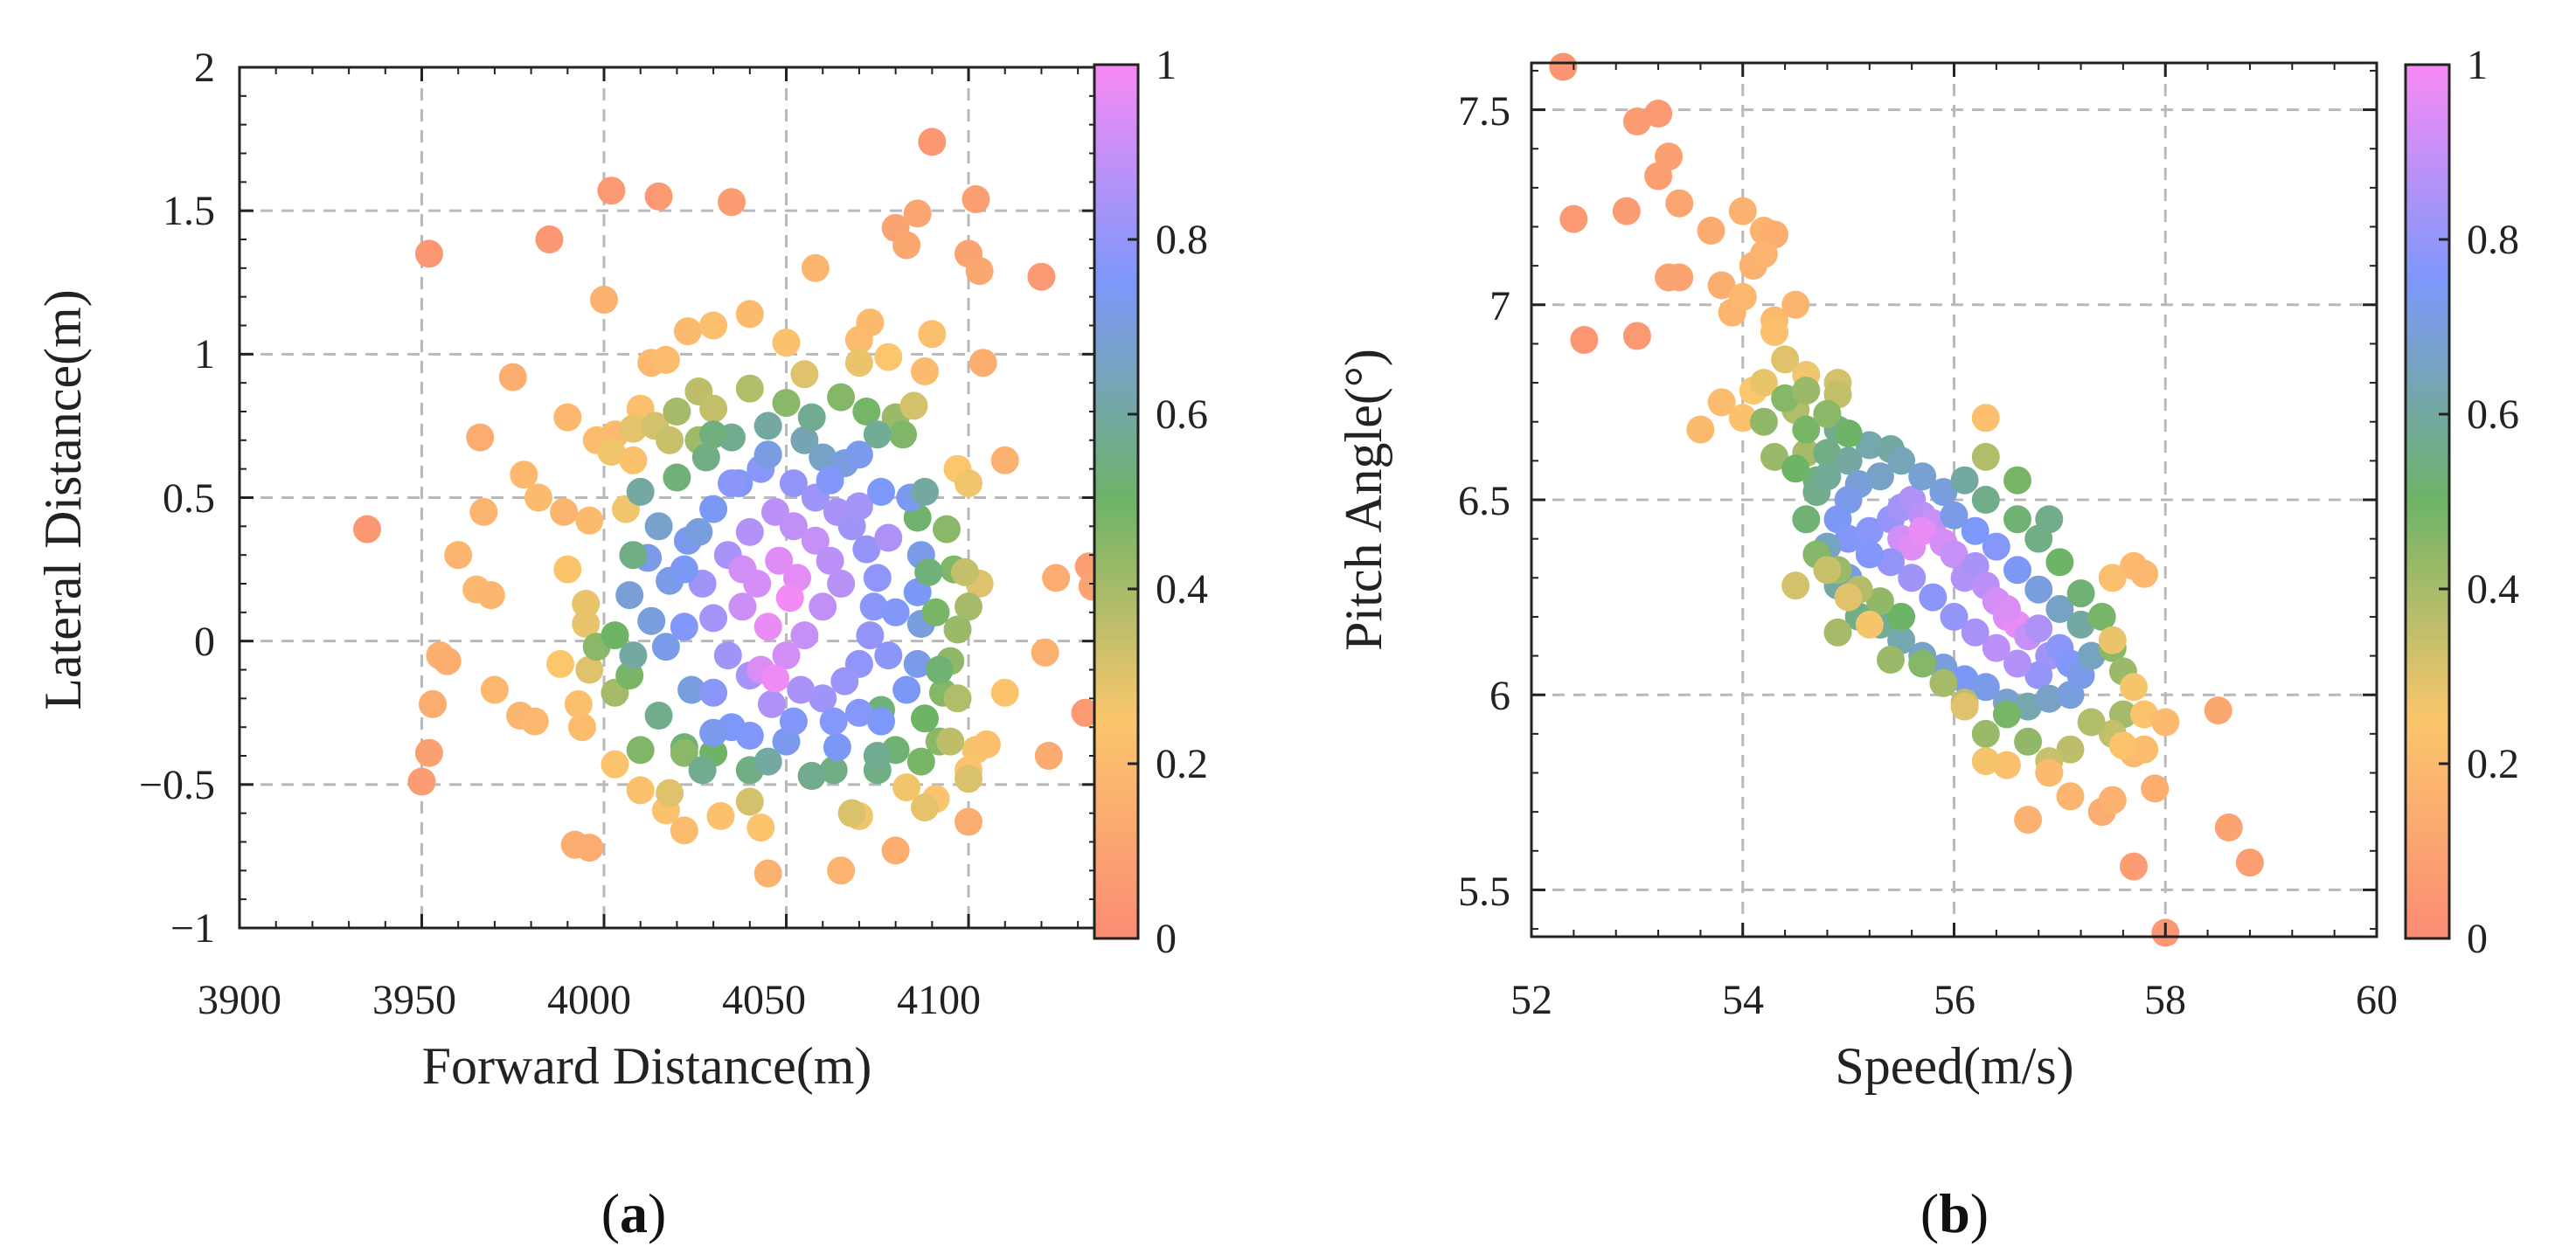 The height and width of the screenshot is (1260, 2576). Describe the element at coordinates (1484, 501) in the screenshot. I see `panel-b-ytick-label: 6.5` at that location.